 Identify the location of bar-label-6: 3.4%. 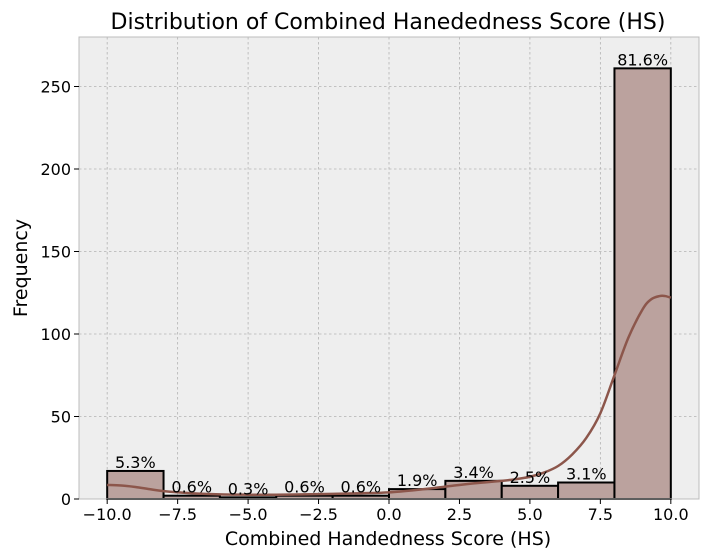
(473, 472).